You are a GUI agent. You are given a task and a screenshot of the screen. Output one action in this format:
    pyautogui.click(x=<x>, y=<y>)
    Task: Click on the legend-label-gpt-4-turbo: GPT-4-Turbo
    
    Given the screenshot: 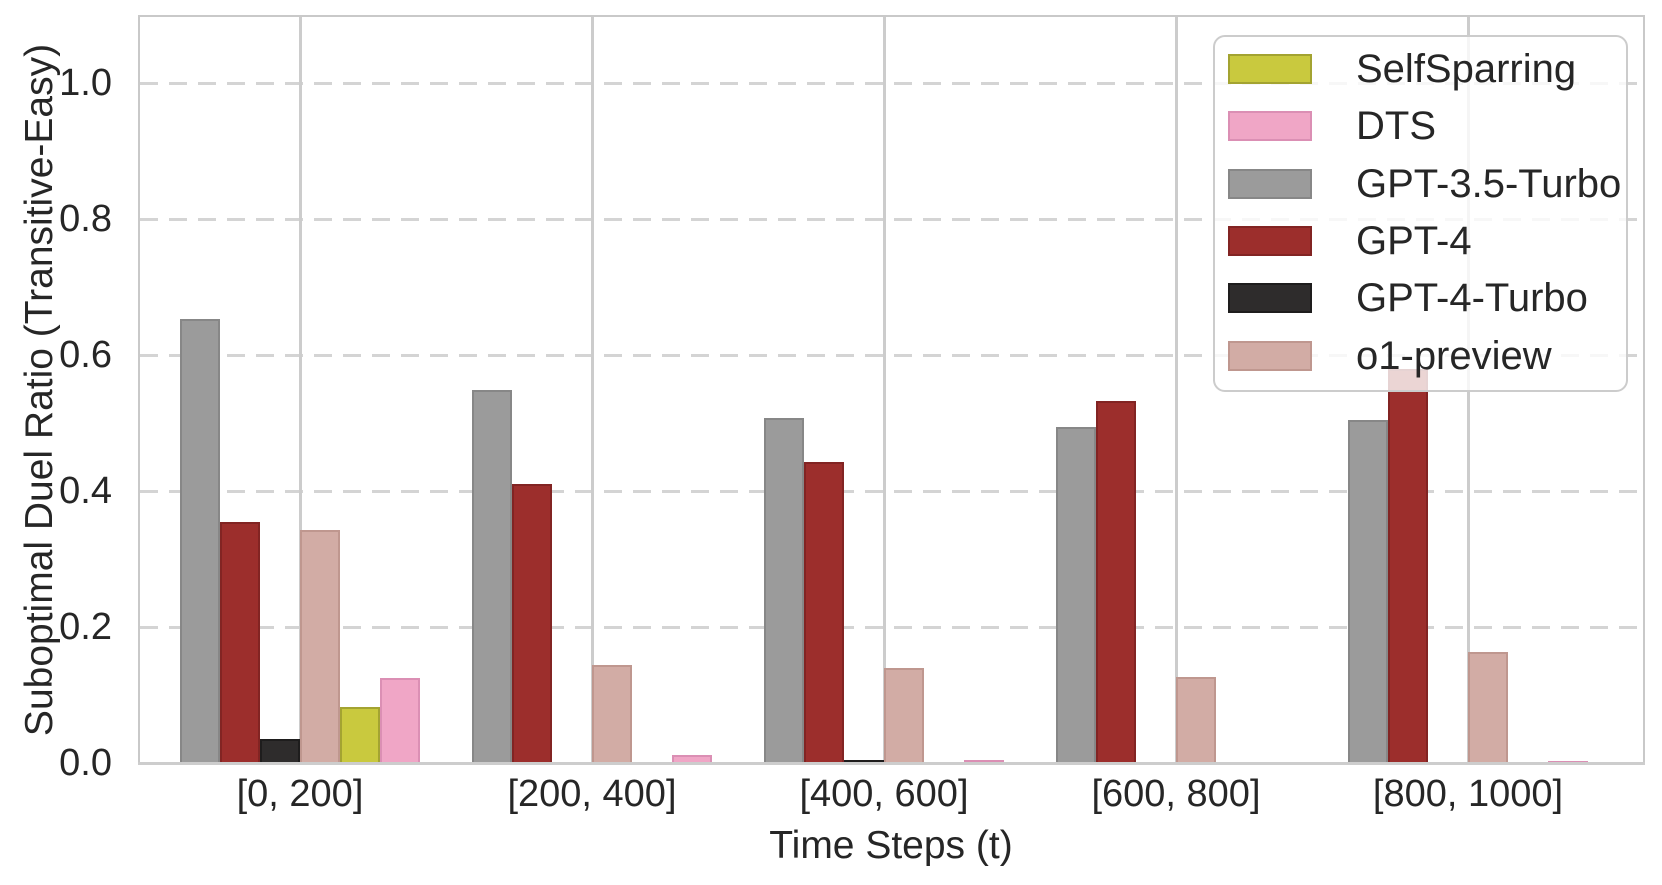 What is the action you would take?
    pyautogui.click(x=1472, y=298)
    